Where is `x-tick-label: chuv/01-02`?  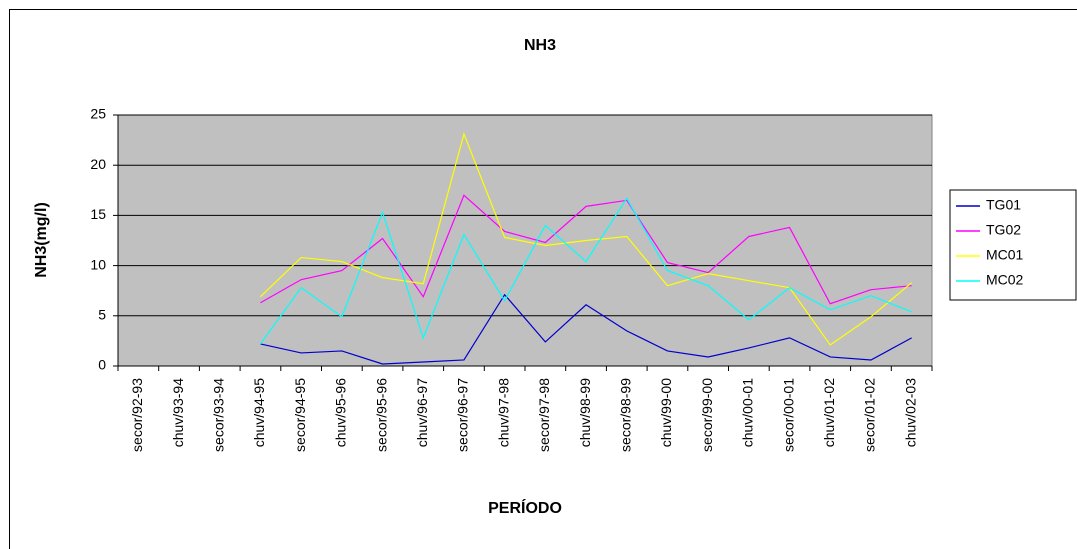 x-tick-label: chuv/01-02 is located at coordinates (829, 412).